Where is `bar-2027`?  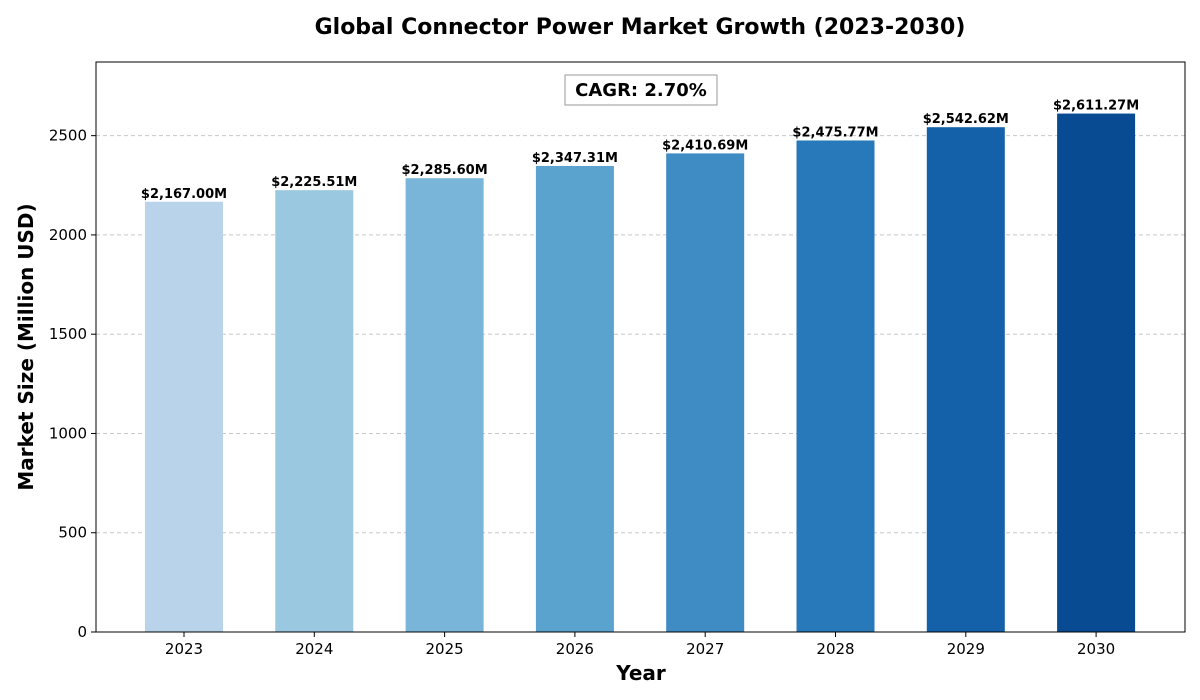 bar-2027 is located at coordinates (705, 392).